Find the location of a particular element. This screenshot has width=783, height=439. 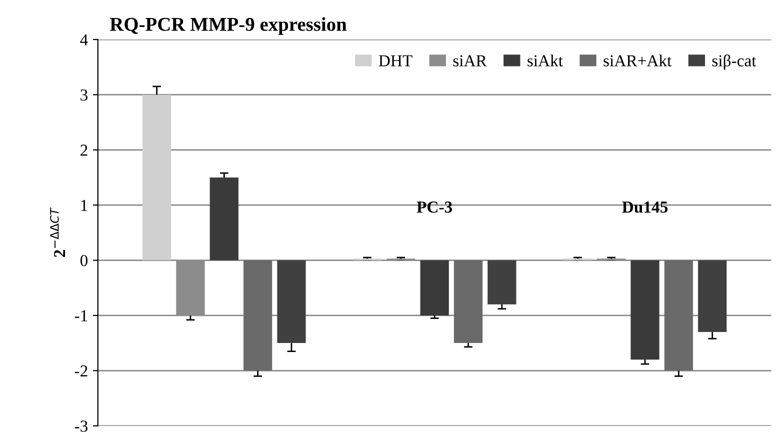

legend-label: siAkt is located at coordinates (545, 60).